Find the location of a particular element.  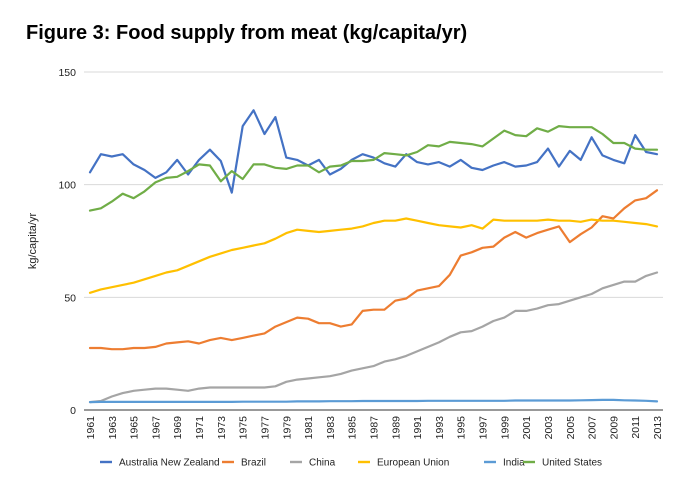

x-tick-label: 1987 is located at coordinates (375, 428).